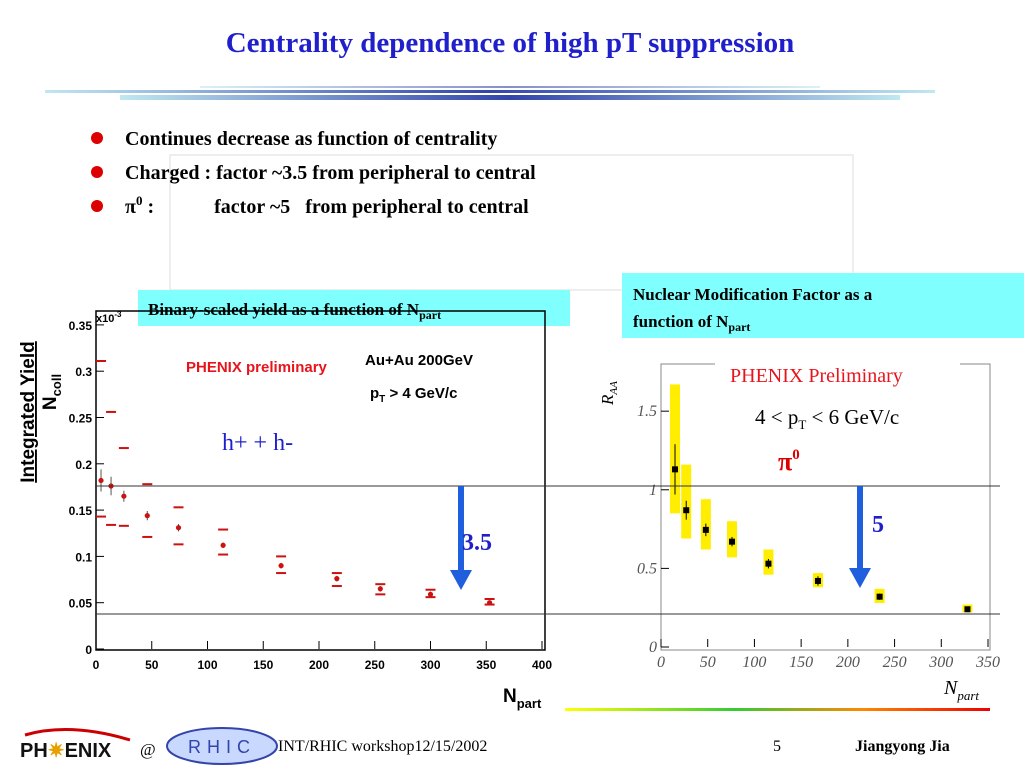 Image resolution: width=1024 pixels, height=768 pixels. Describe the element at coordinates (647, 411) in the screenshot. I see `y-tick-label: 1.5` at that location.